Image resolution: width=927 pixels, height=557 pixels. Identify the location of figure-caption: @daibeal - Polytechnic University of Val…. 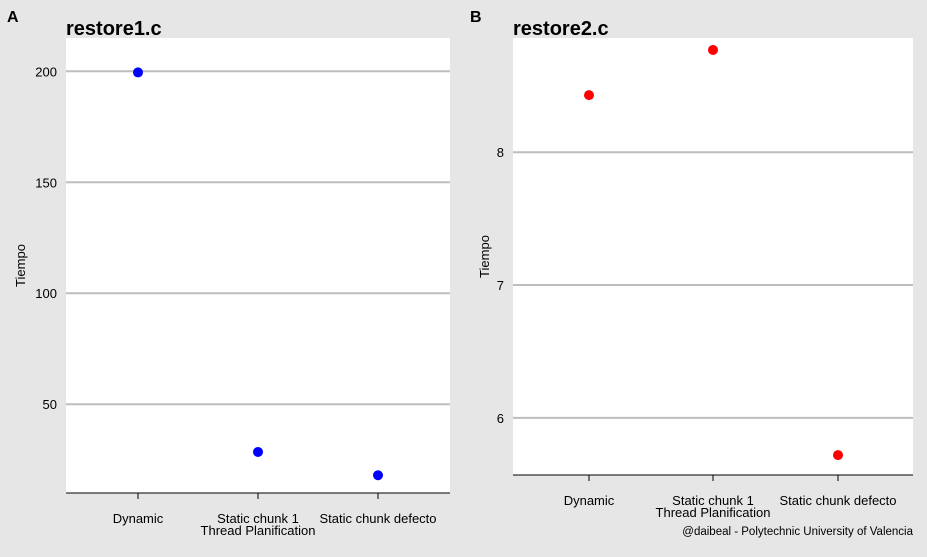
(797, 532).